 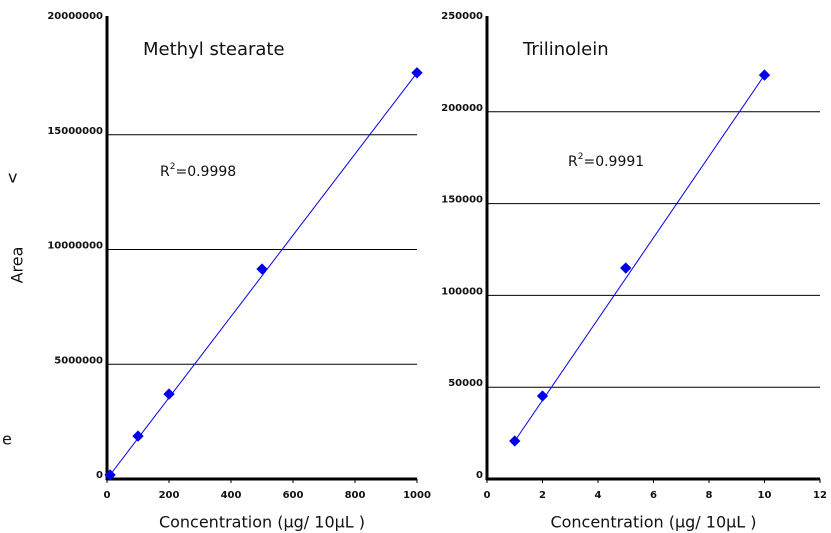 What do you see at coordinates (75, 246) in the screenshot?
I see `y-tick-label: 10000000` at bounding box center [75, 246].